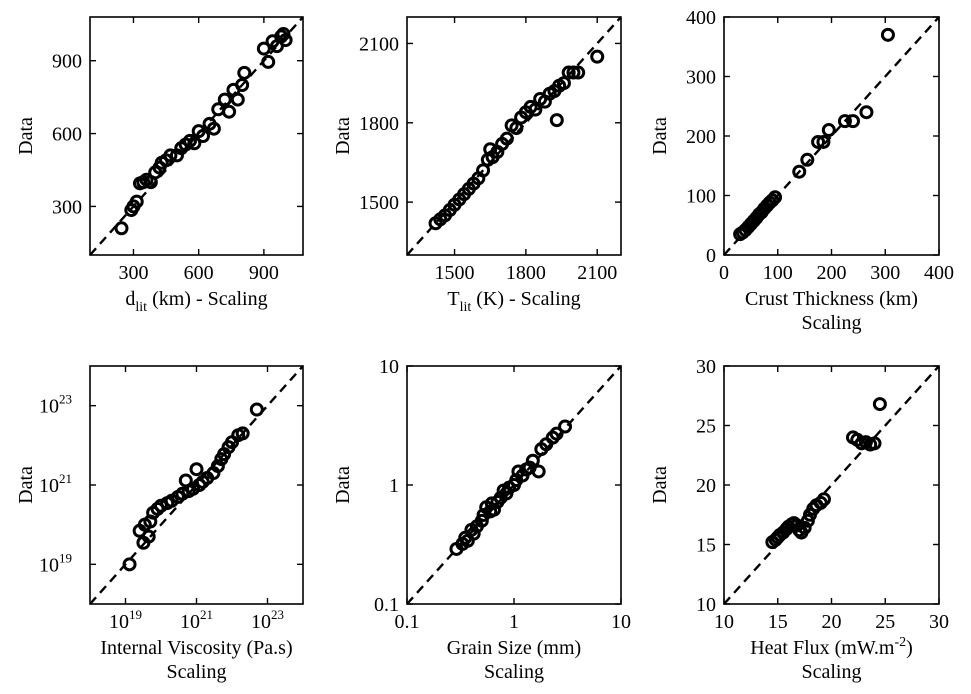 This screenshot has width=971, height=694. What do you see at coordinates (199, 273) in the screenshot?
I see `x-tick-label: 600` at bounding box center [199, 273].